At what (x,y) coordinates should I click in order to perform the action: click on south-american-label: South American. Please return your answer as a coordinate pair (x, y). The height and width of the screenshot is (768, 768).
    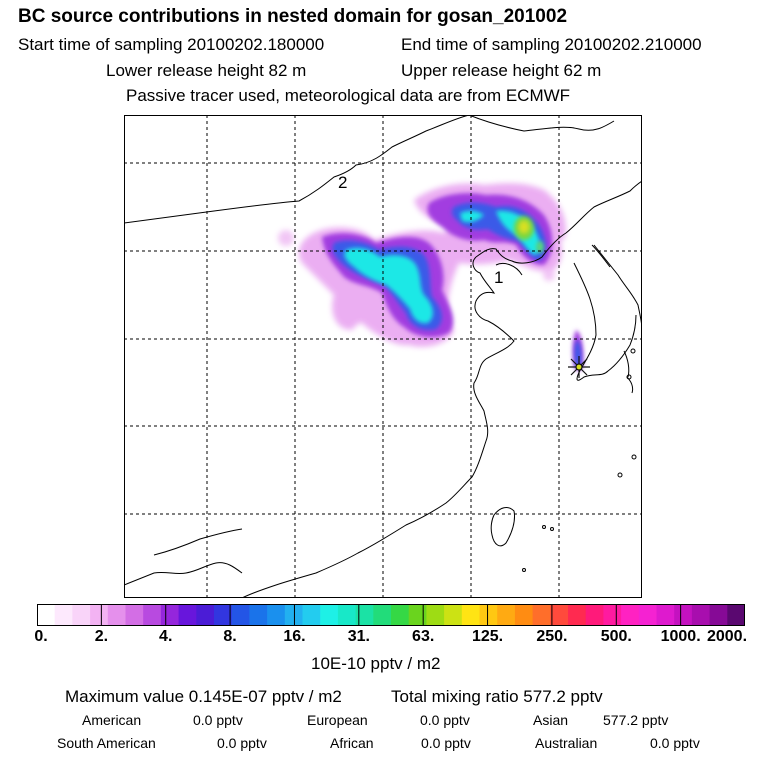
    Looking at the image, I should click on (106, 743).